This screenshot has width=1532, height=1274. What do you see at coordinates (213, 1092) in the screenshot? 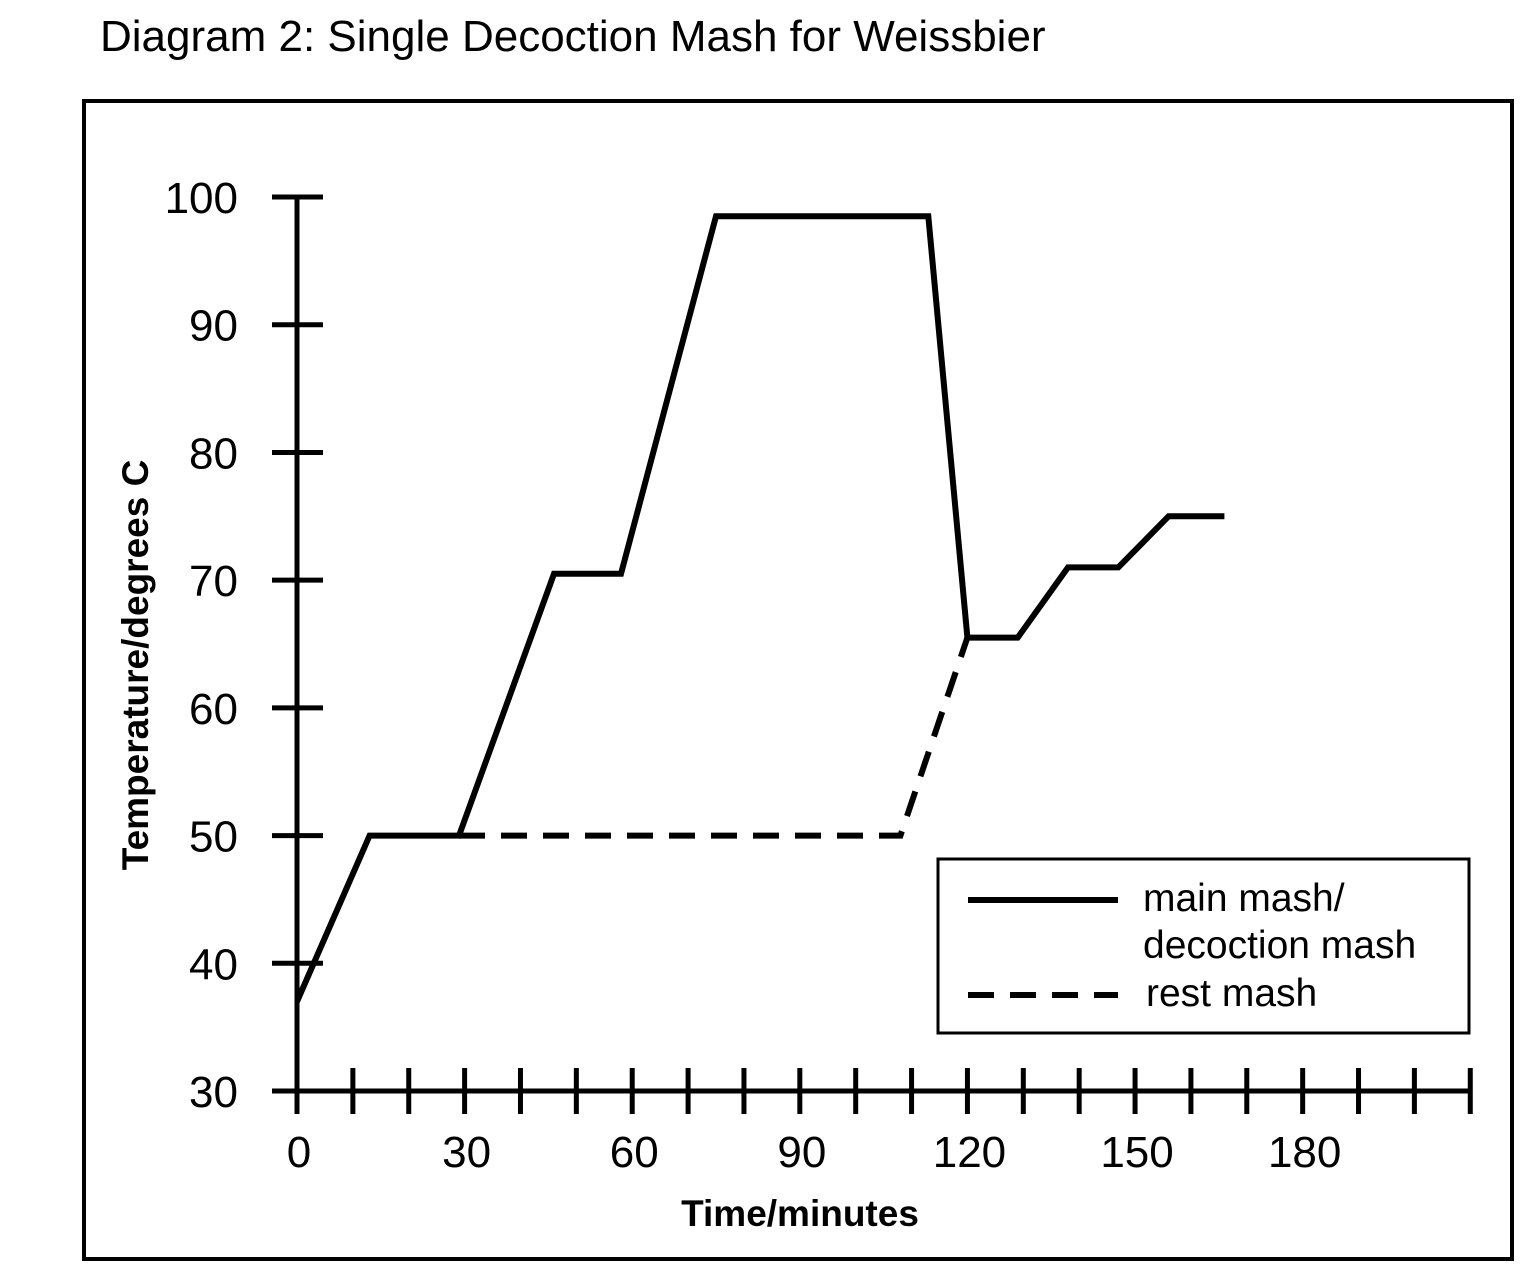
I see `y-tick-label: 30` at bounding box center [213, 1092].